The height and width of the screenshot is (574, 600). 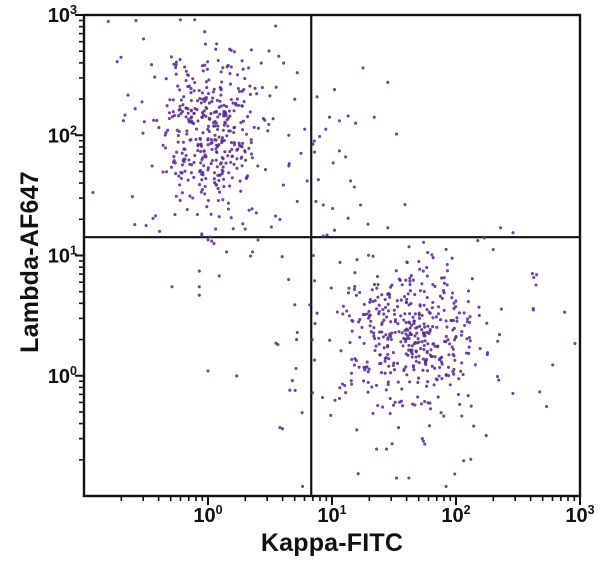 I want to click on y-tick-label-10e3: 10³, so click(x=62, y=15).